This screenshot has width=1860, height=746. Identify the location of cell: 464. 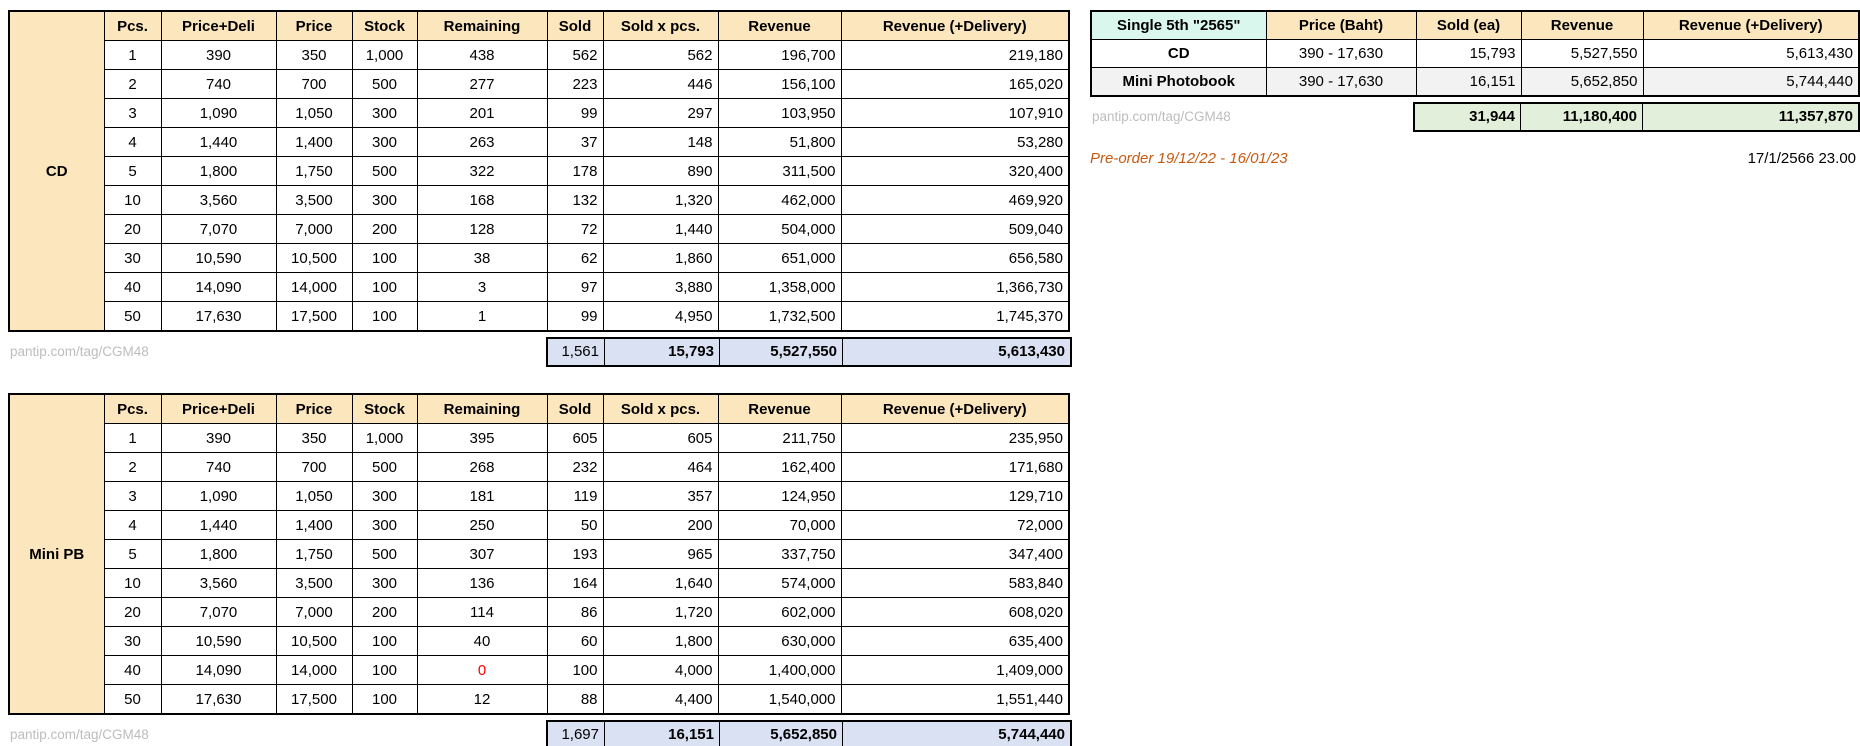
(660, 467).